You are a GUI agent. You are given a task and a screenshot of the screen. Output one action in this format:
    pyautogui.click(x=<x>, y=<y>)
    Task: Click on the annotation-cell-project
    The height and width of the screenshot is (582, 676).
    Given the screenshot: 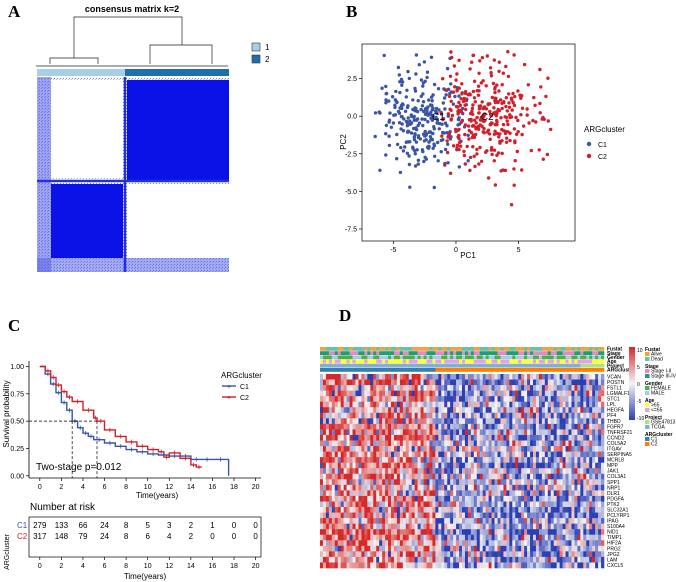 What is the action you would take?
    pyautogui.click(x=540, y=365)
    